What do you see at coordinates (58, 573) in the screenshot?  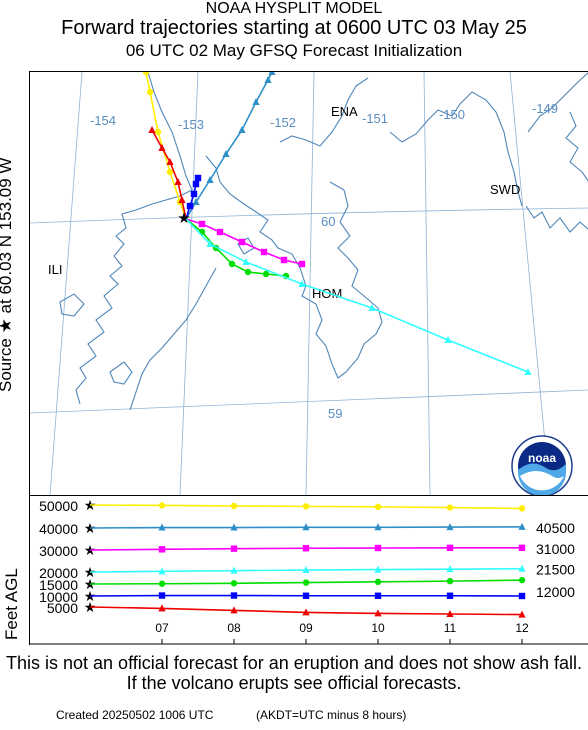 I see `y-tick-label: 20000` at bounding box center [58, 573].